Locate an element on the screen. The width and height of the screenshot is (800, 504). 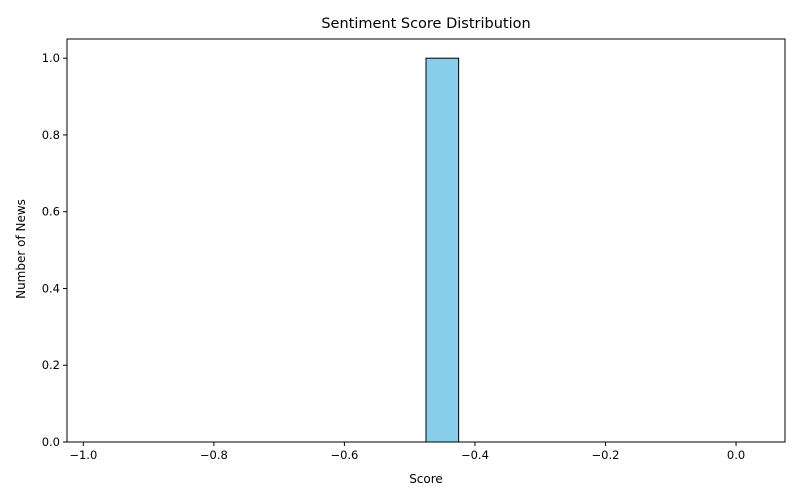
x-tick-label: 0.0 is located at coordinates (736, 455).